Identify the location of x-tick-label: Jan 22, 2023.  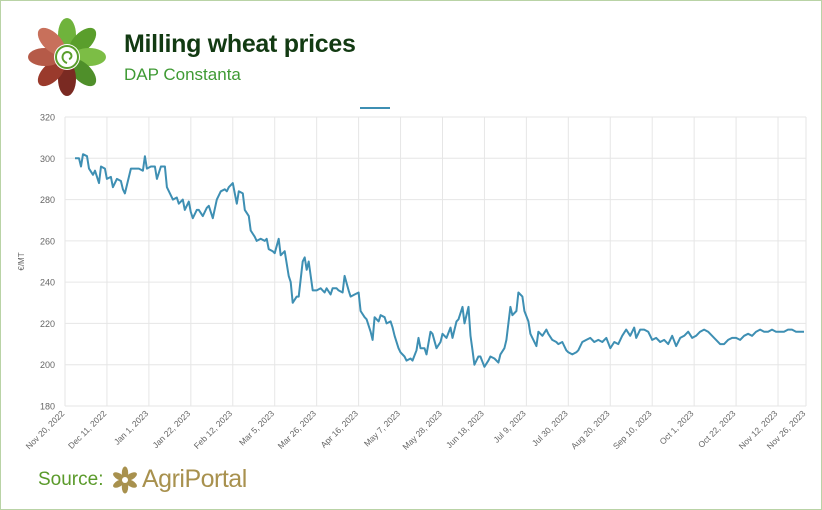
(171, 429).